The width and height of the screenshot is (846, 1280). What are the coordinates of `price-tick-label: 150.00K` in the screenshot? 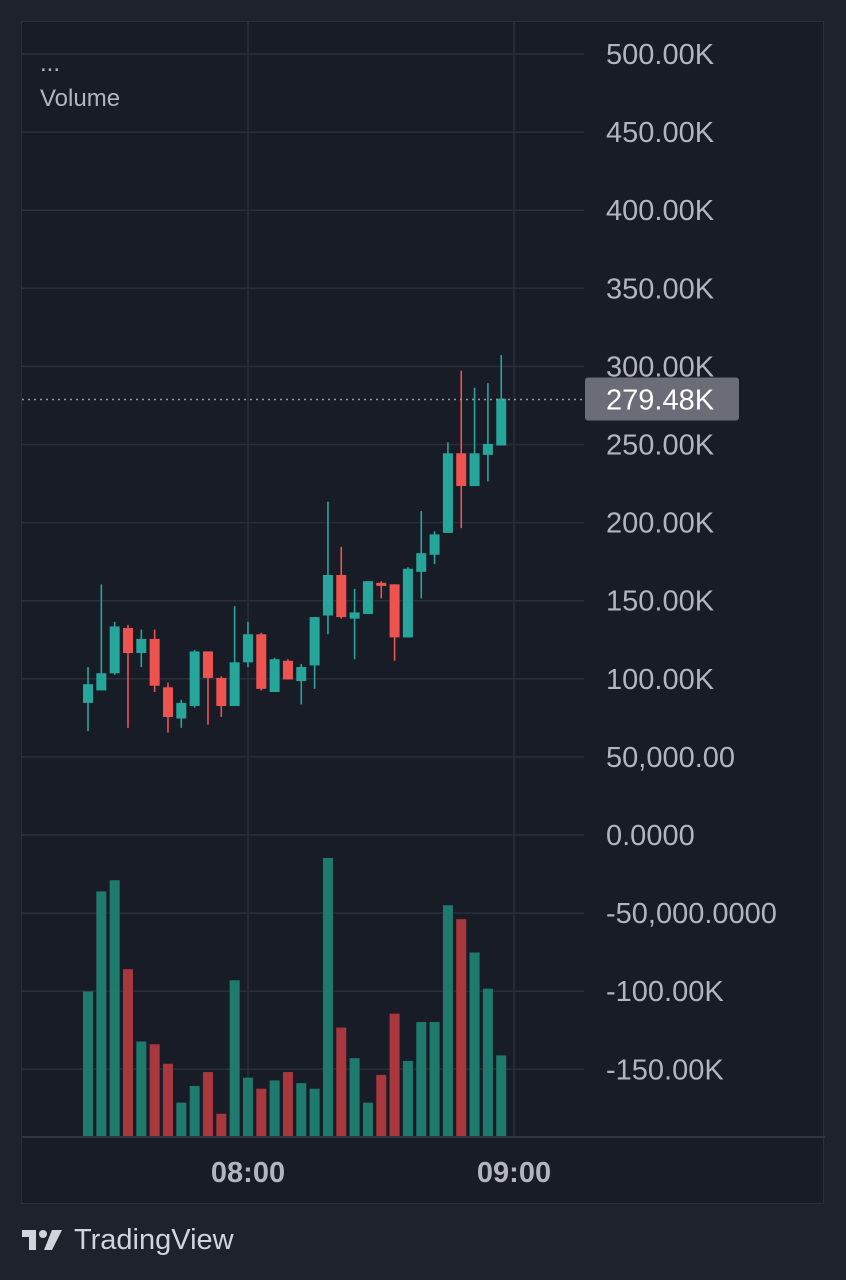 It's located at (660, 602).